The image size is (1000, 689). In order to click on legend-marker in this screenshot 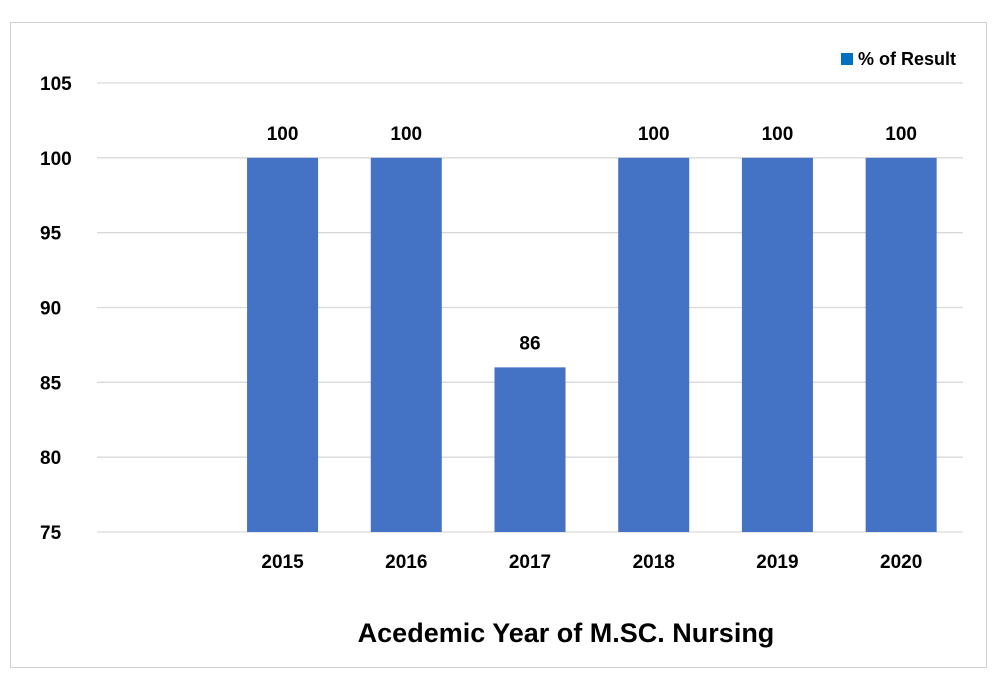, I will do `click(847, 59)`.